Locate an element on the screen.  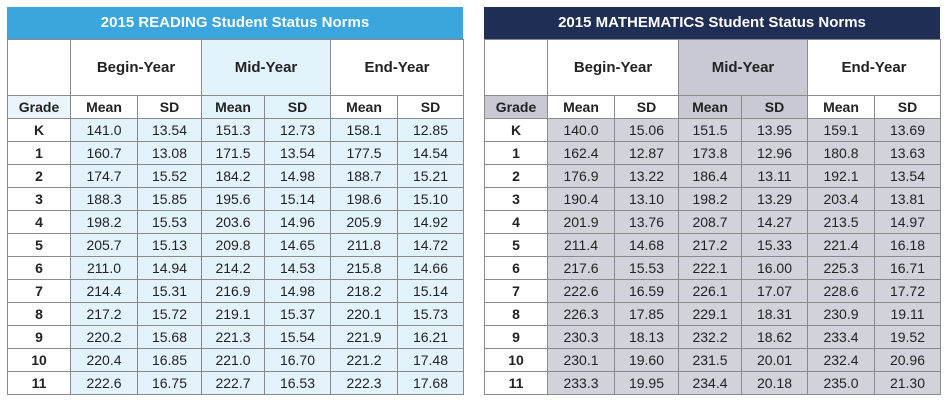
sd-cell: 14.98 is located at coordinates (297, 291).